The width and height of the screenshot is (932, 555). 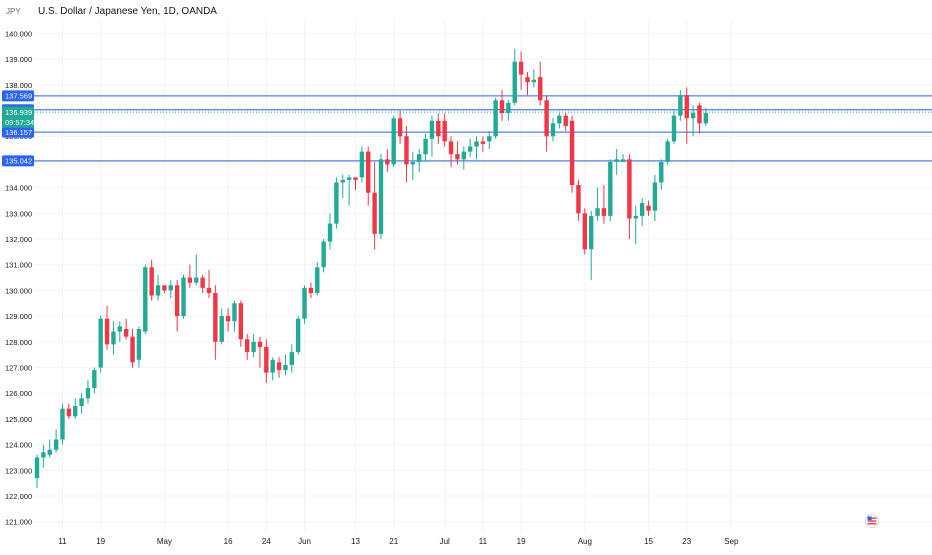 What do you see at coordinates (18, 188) in the screenshot?
I see `y-tick-label: 134.000` at bounding box center [18, 188].